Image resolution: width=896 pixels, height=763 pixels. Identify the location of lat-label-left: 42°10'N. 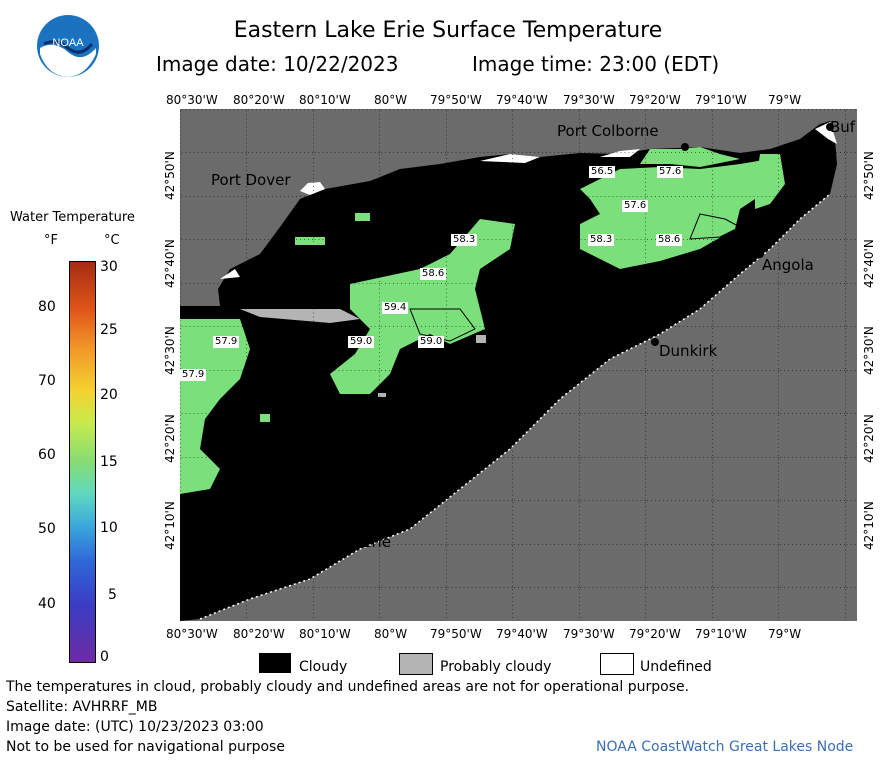
(170, 525).